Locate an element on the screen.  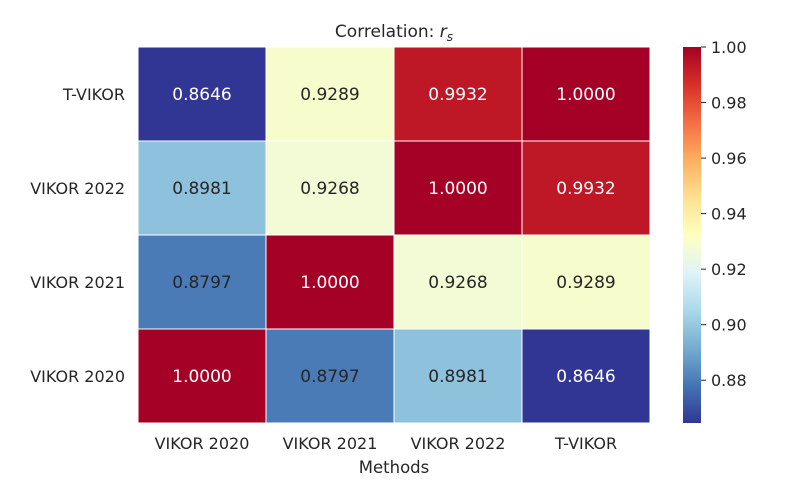
x-tick-label: VIKOR 2020 is located at coordinates (202, 443).